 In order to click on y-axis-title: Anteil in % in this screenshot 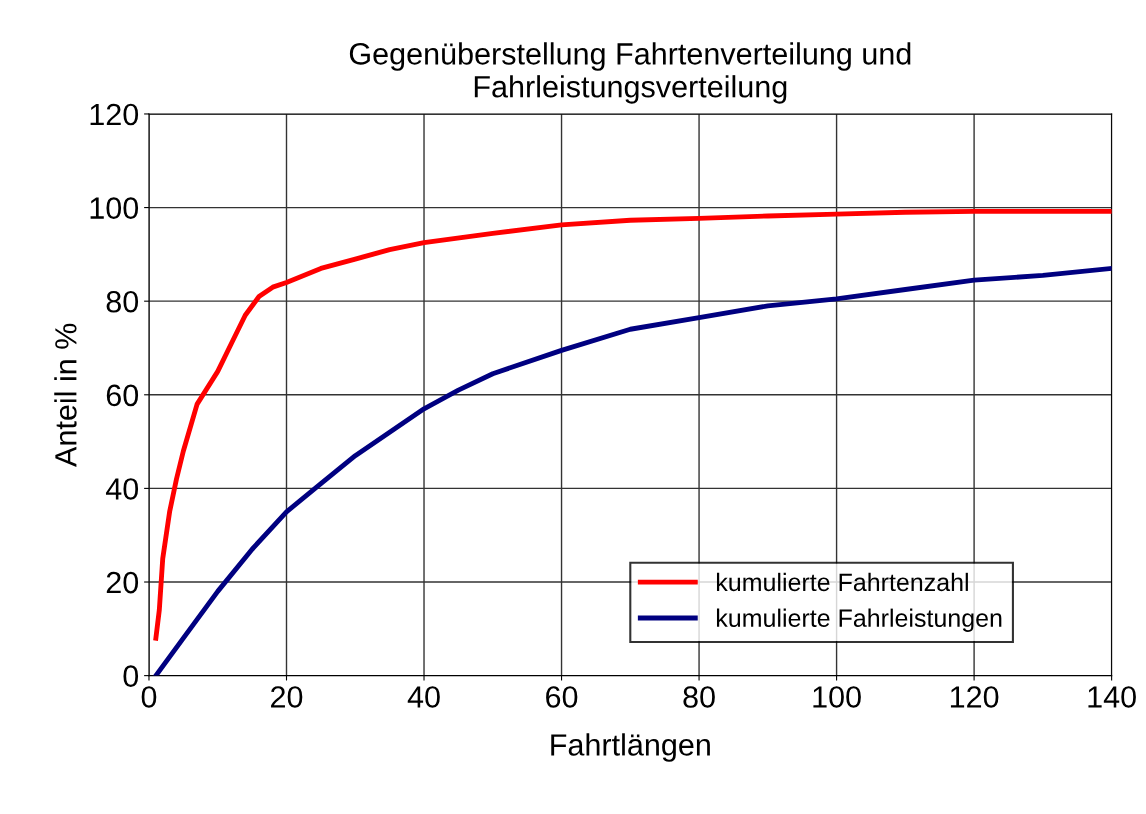, I will do `click(65, 395)`.